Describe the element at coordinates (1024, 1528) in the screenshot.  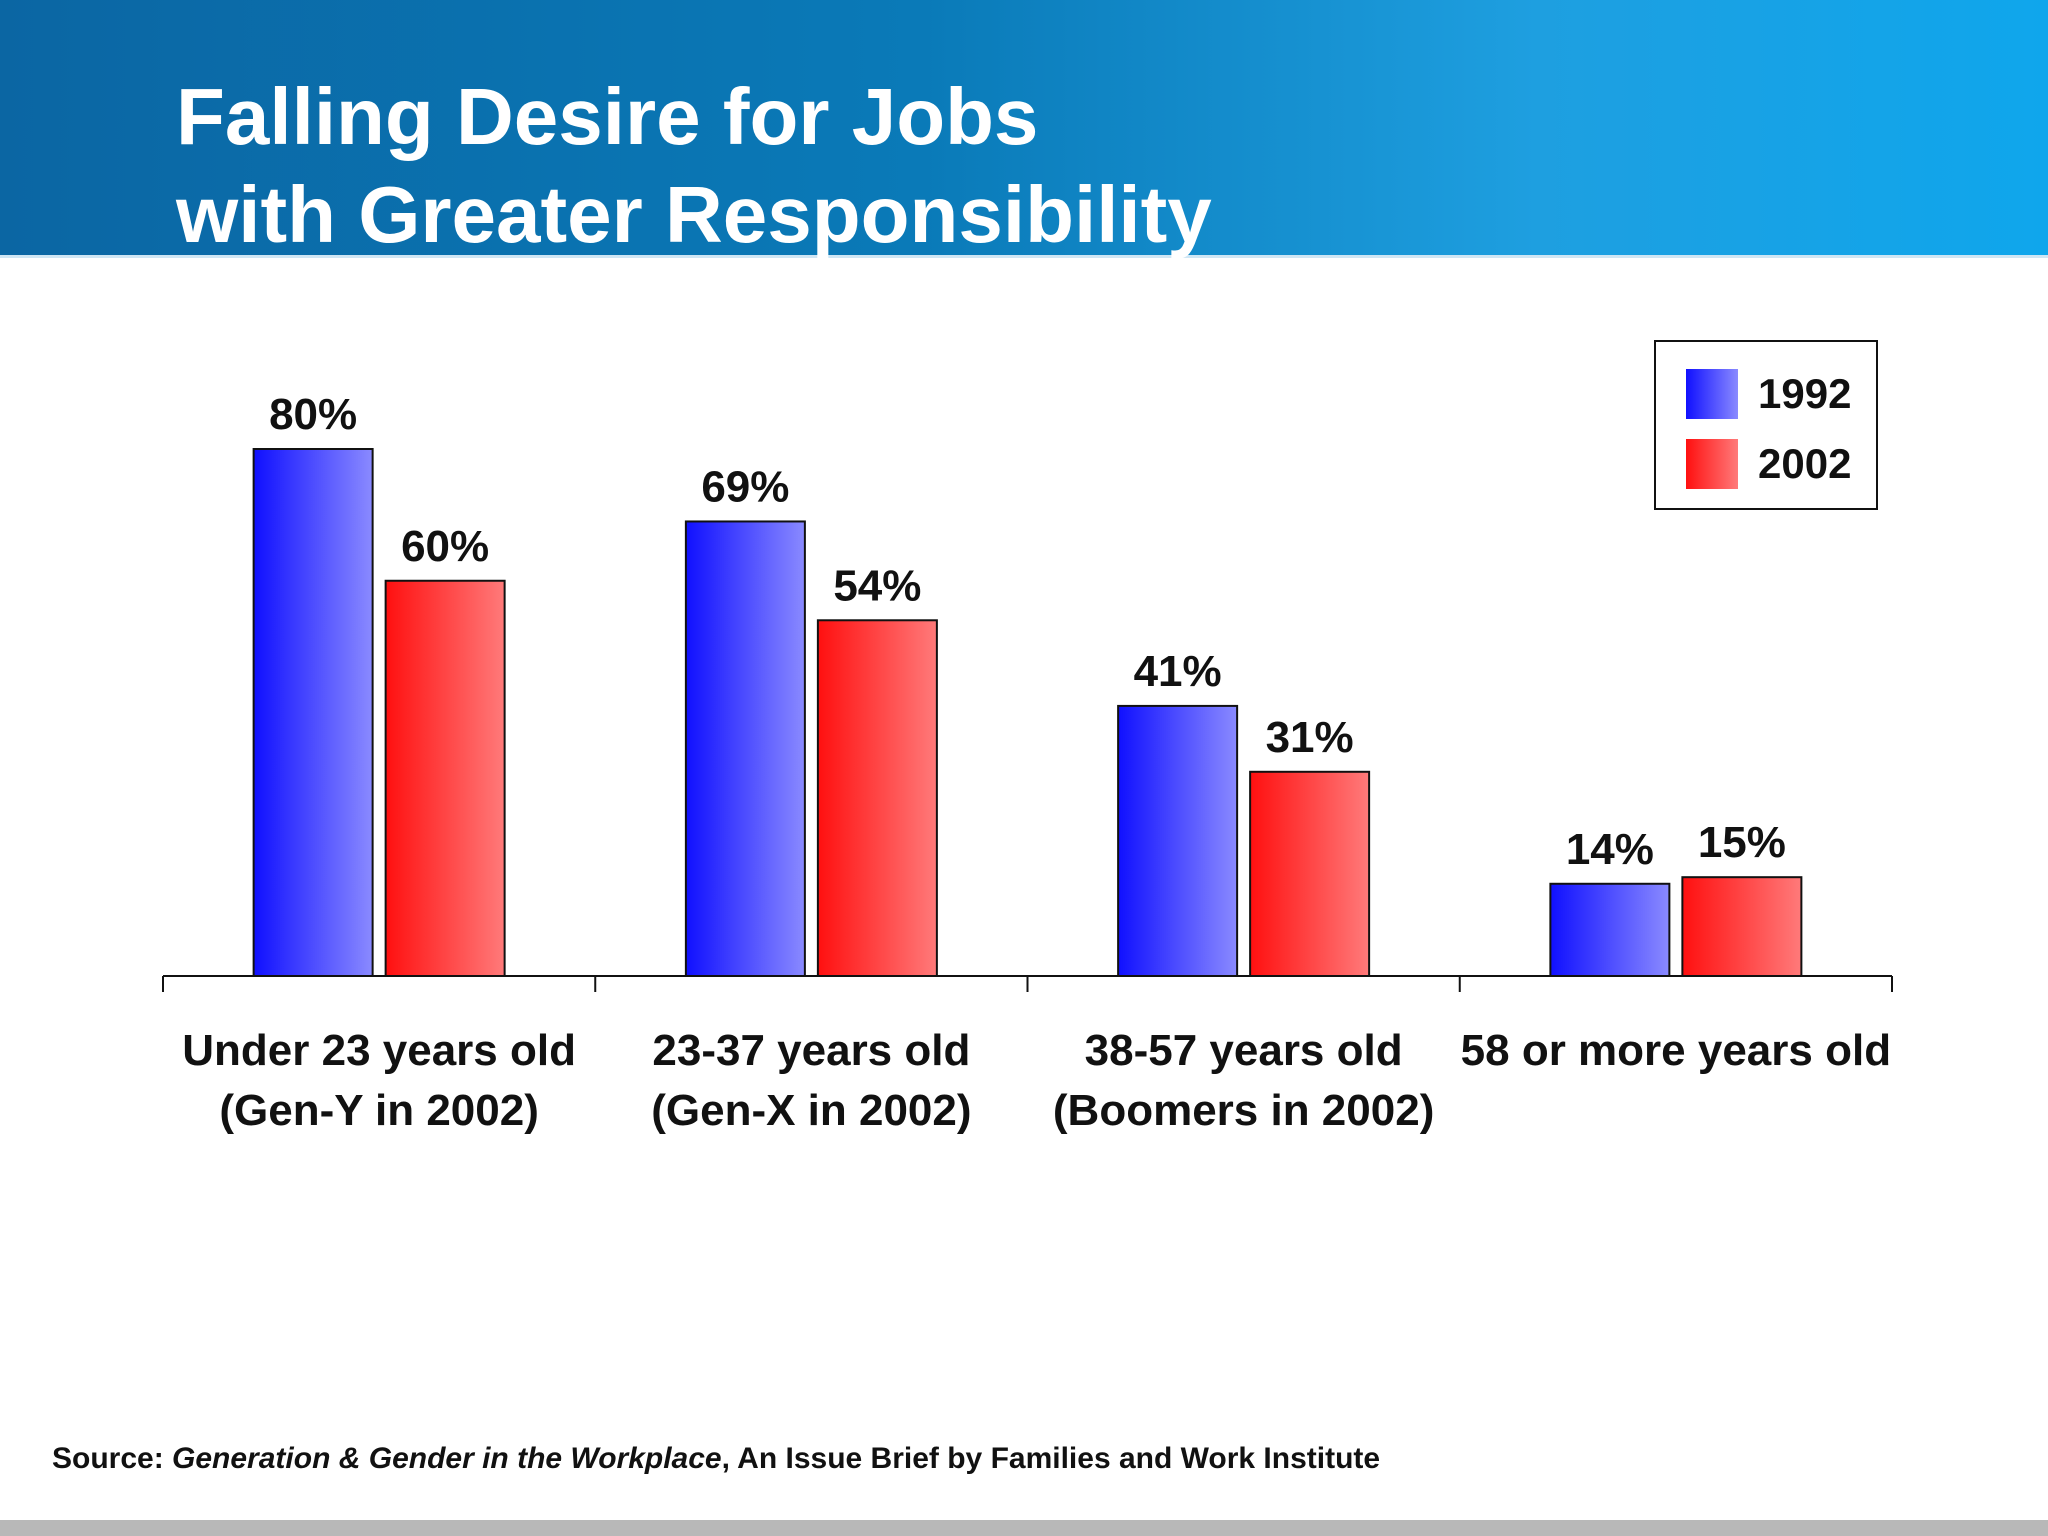
I see `footer-bar` at that location.